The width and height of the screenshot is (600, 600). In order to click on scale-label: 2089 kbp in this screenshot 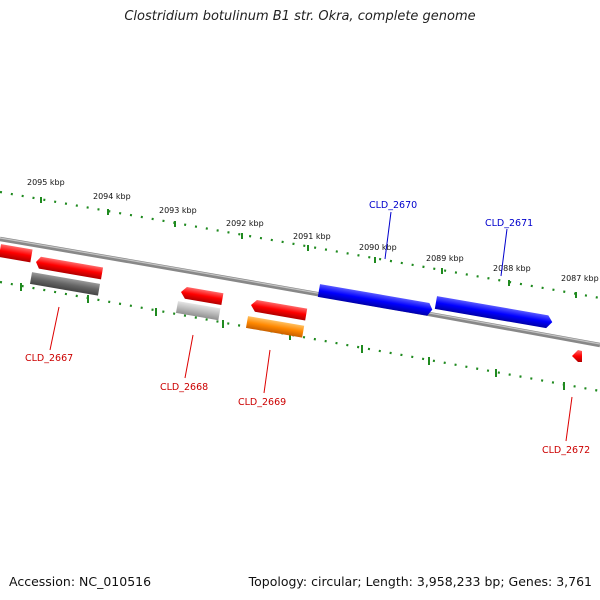, I will do `click(445, 258)`.